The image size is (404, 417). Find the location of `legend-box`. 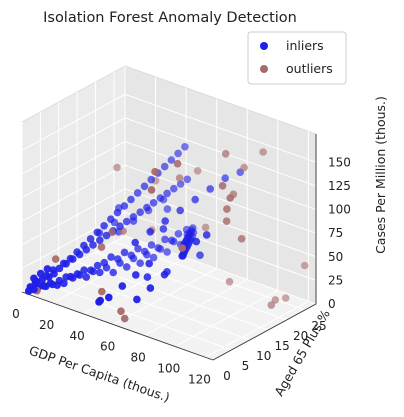

legend-box is located at coordinates (297, 58).